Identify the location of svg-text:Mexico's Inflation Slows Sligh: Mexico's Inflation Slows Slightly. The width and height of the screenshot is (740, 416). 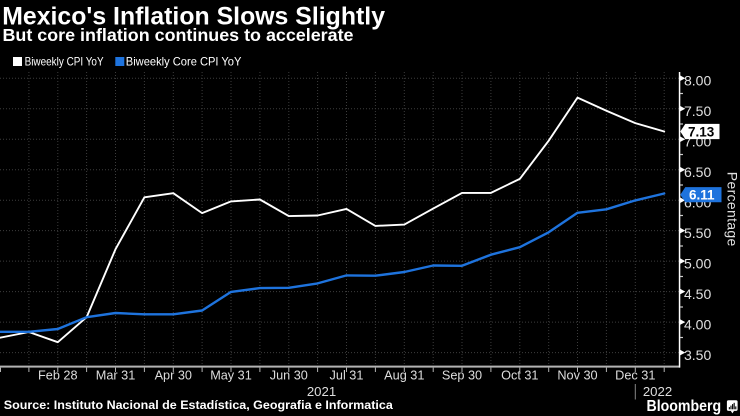
(193, 16).